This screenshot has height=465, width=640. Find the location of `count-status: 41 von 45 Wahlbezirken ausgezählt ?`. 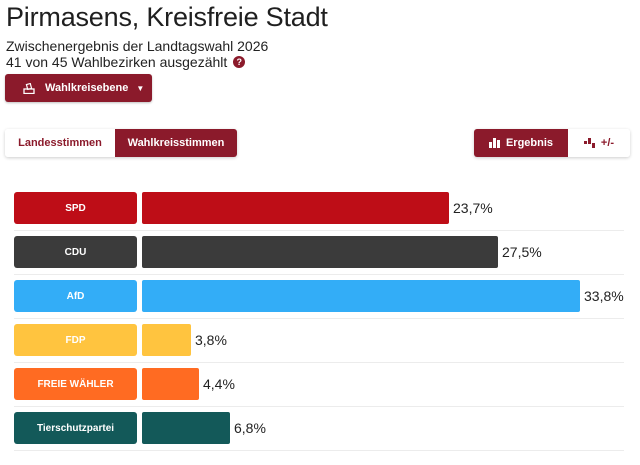

count-status: 41 von 45 Wahlbezirken ausgezählt ? is located at coordinates (126, 62).